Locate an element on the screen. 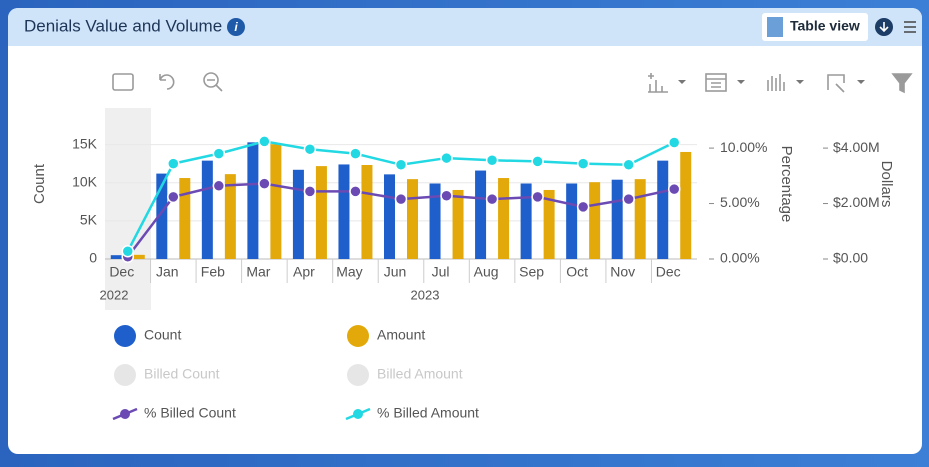 This screenshot has width=929, height=467. legend-label: Amount is located at coordinates (401, 335).